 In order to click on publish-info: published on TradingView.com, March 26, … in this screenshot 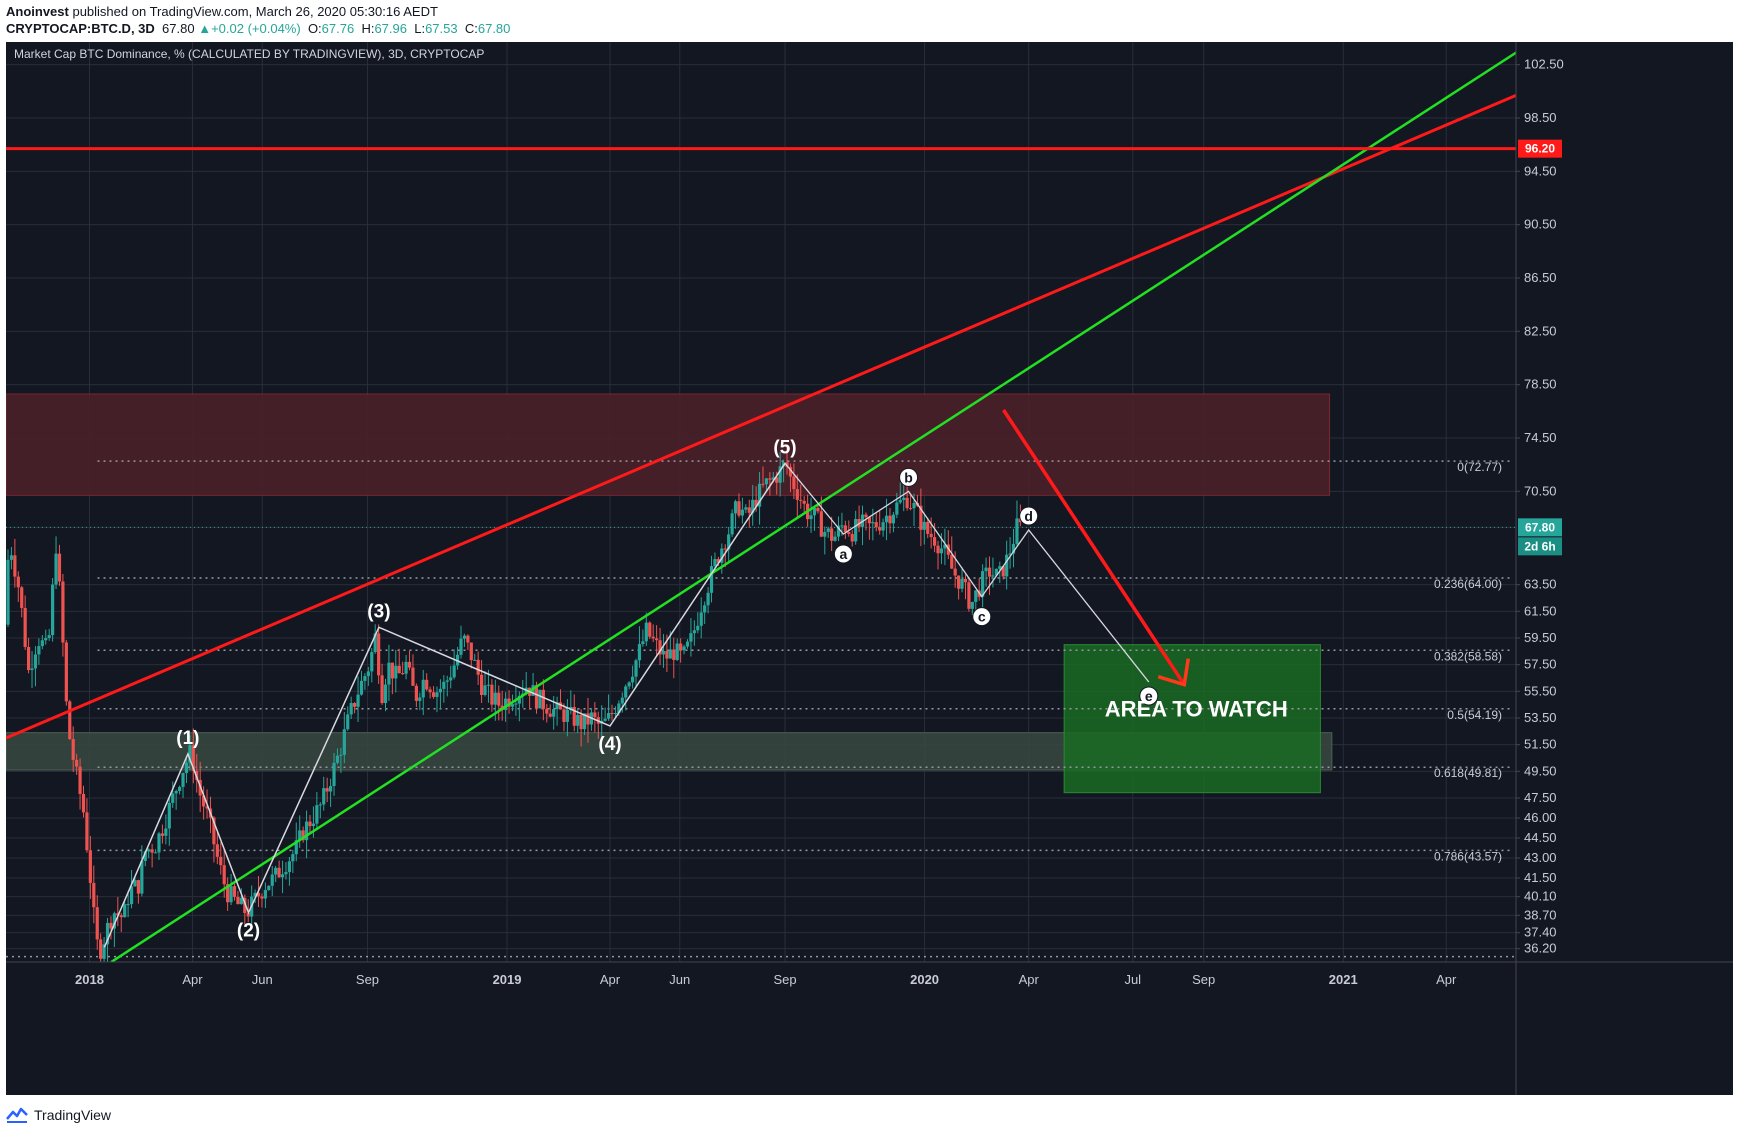, I will do `click(255, 11)`.